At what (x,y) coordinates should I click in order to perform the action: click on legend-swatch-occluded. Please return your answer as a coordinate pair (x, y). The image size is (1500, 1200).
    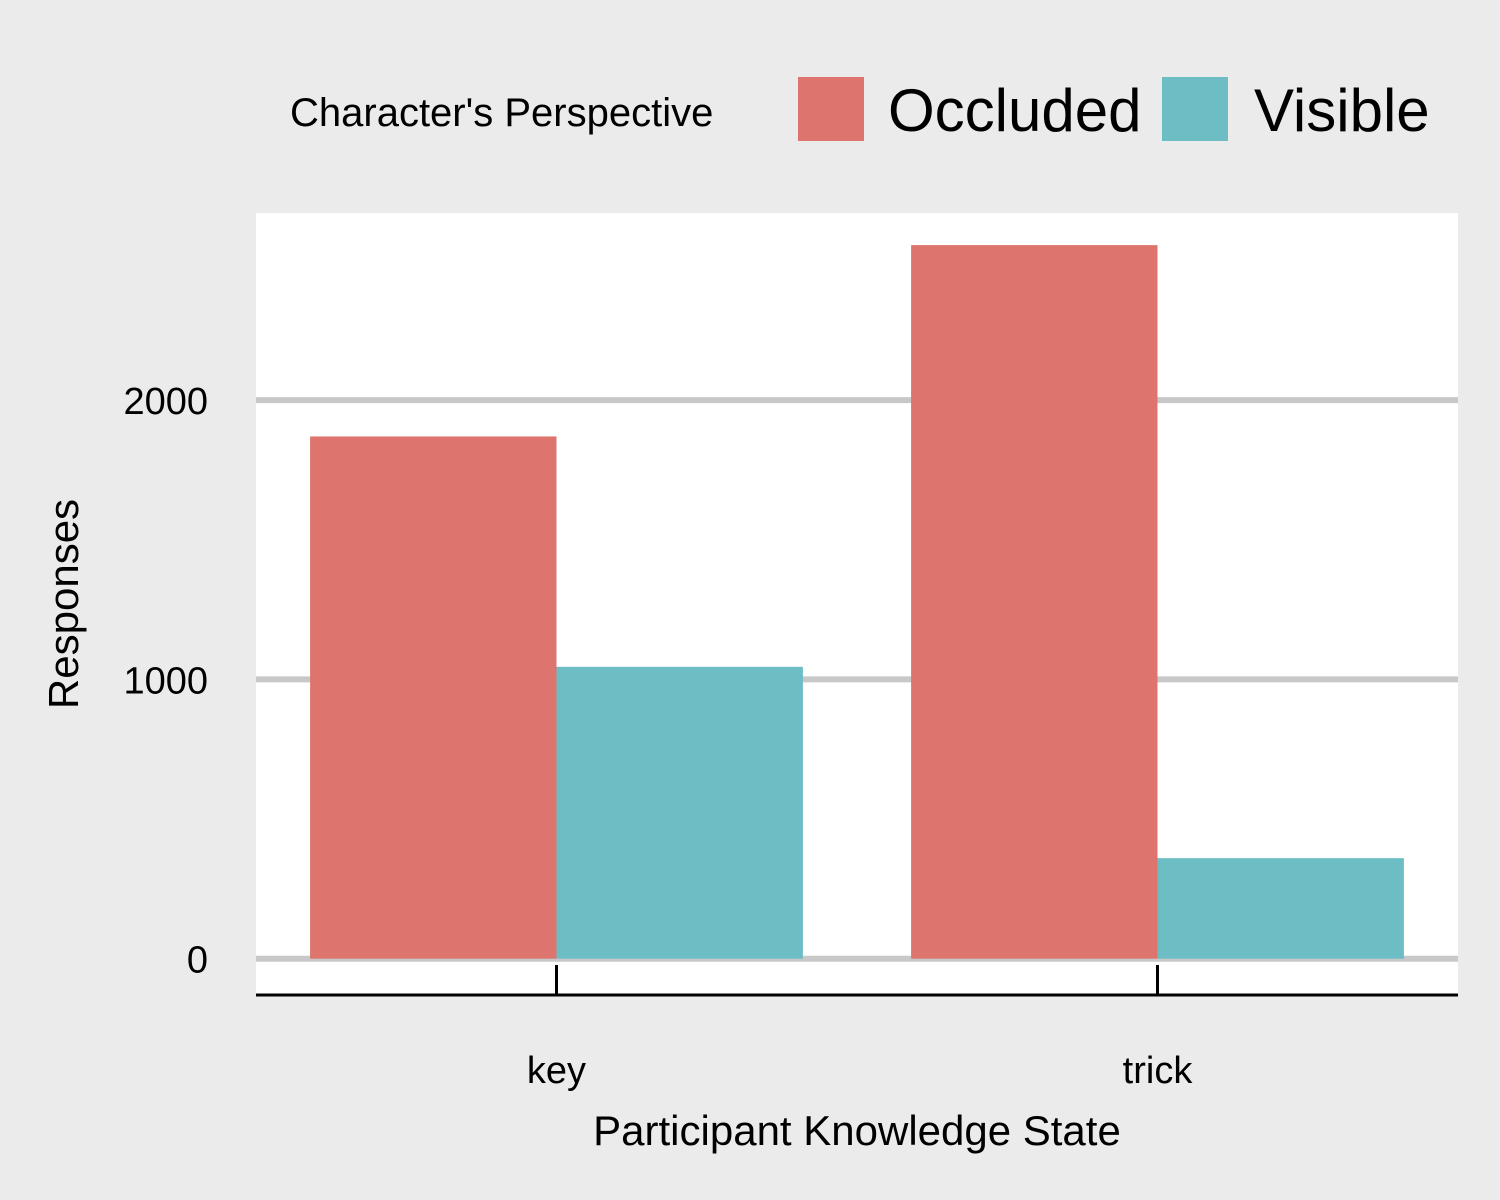
    Looking at the image, I should click on (831, 109).